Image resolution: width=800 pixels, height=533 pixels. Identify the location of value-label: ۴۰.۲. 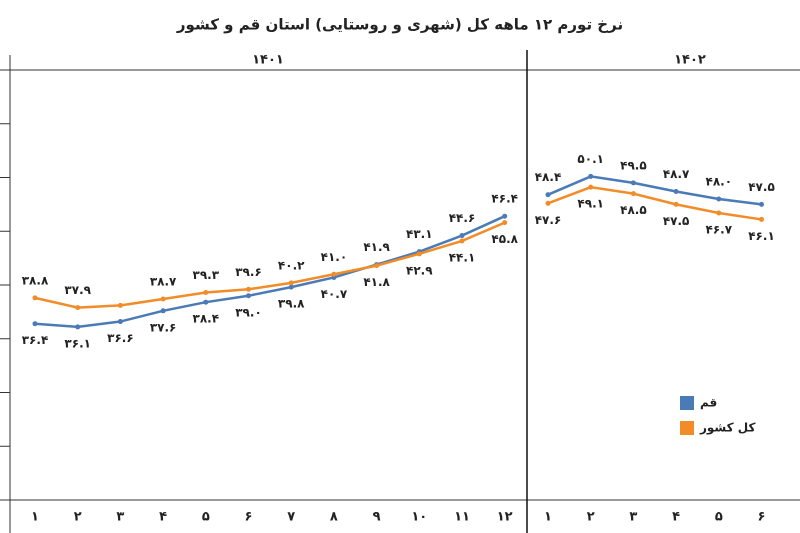
(291, 265).